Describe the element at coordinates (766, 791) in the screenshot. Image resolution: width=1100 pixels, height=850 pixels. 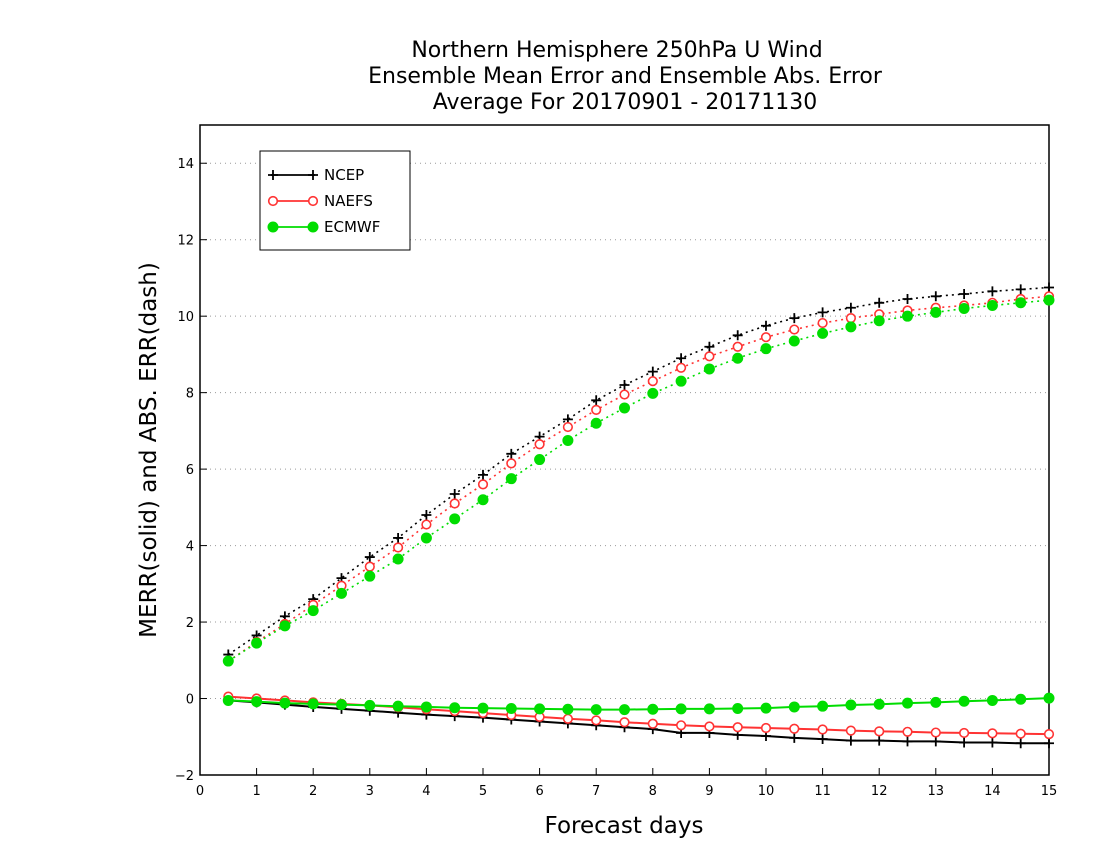
I see `x-tick-label: 10` at that location.